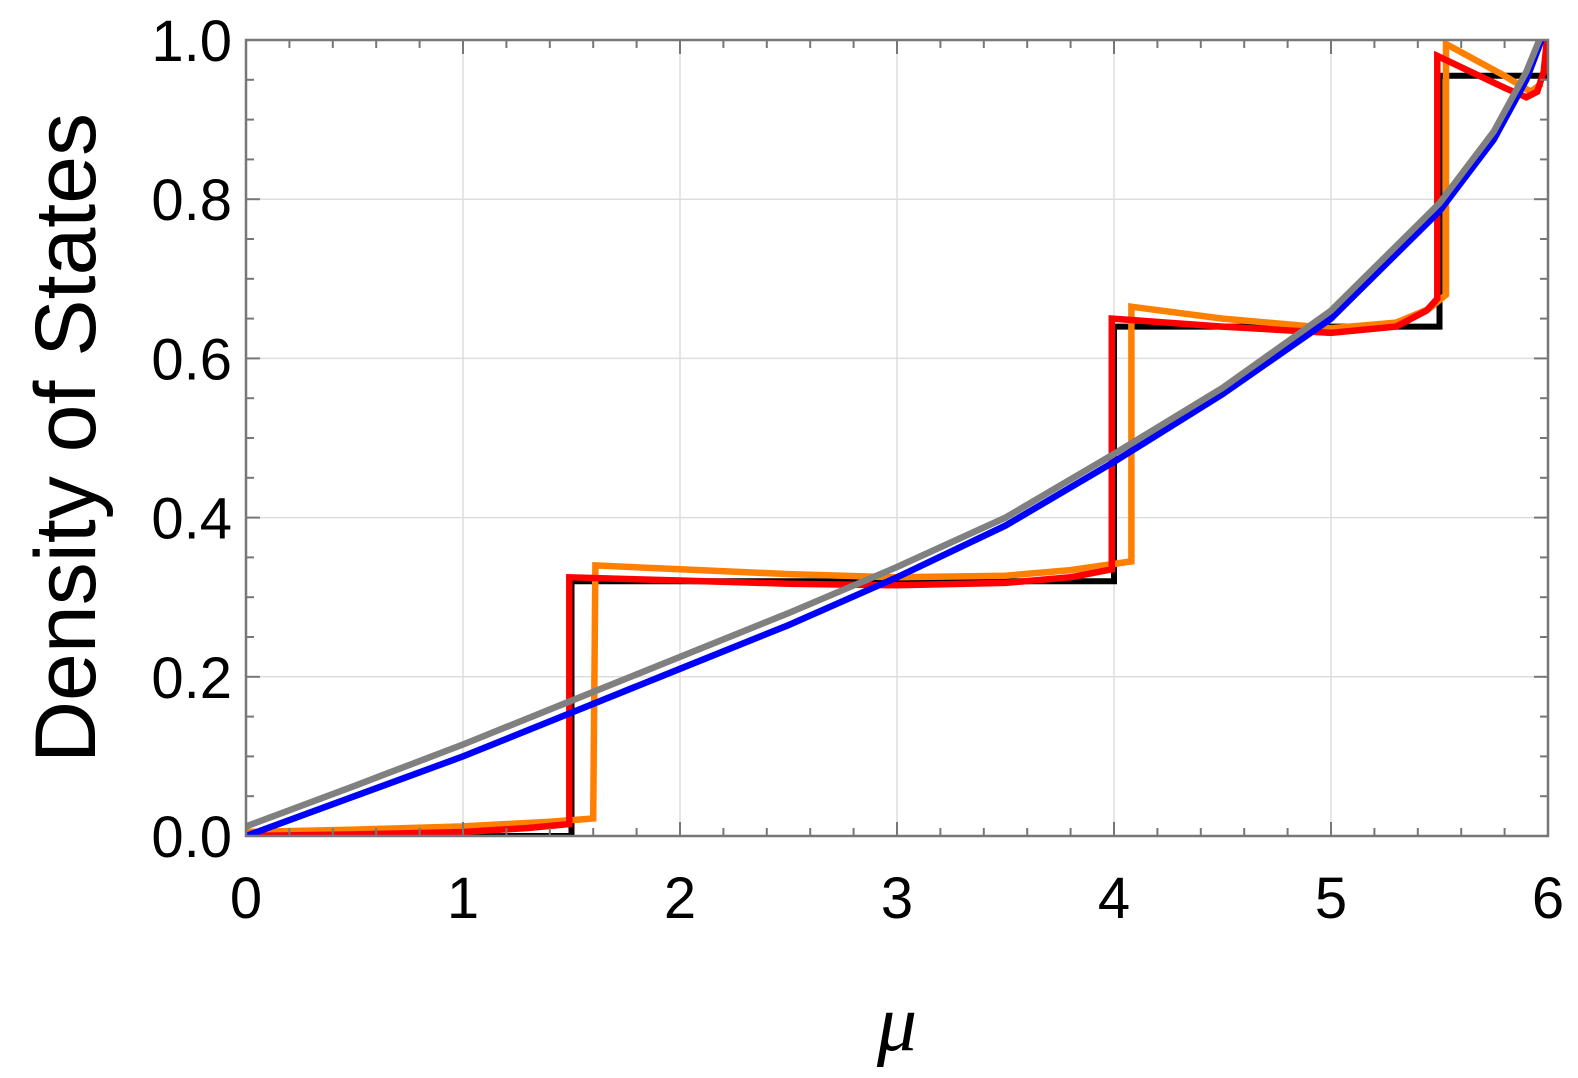 This screenshot has height=1078, width=1578. Describe the element at coordinates (191, 41) in the screenshot. I see `y-tick-label: 1.0` at that location.